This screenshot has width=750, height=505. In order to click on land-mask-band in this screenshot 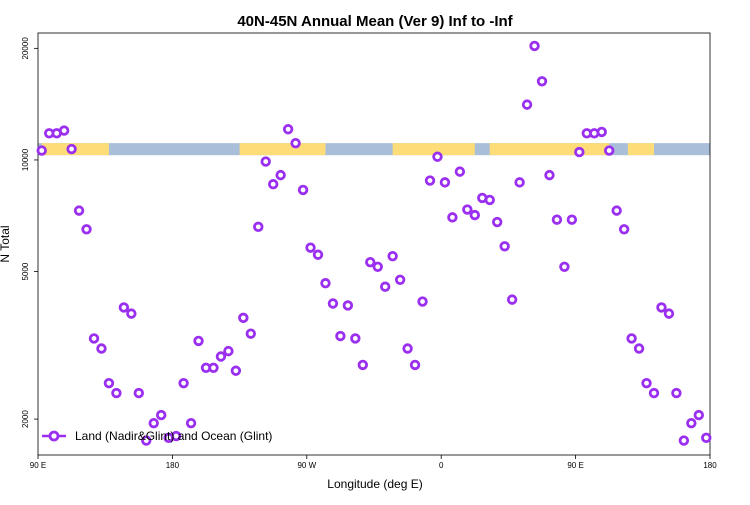, I will do `click(374, 149)`.